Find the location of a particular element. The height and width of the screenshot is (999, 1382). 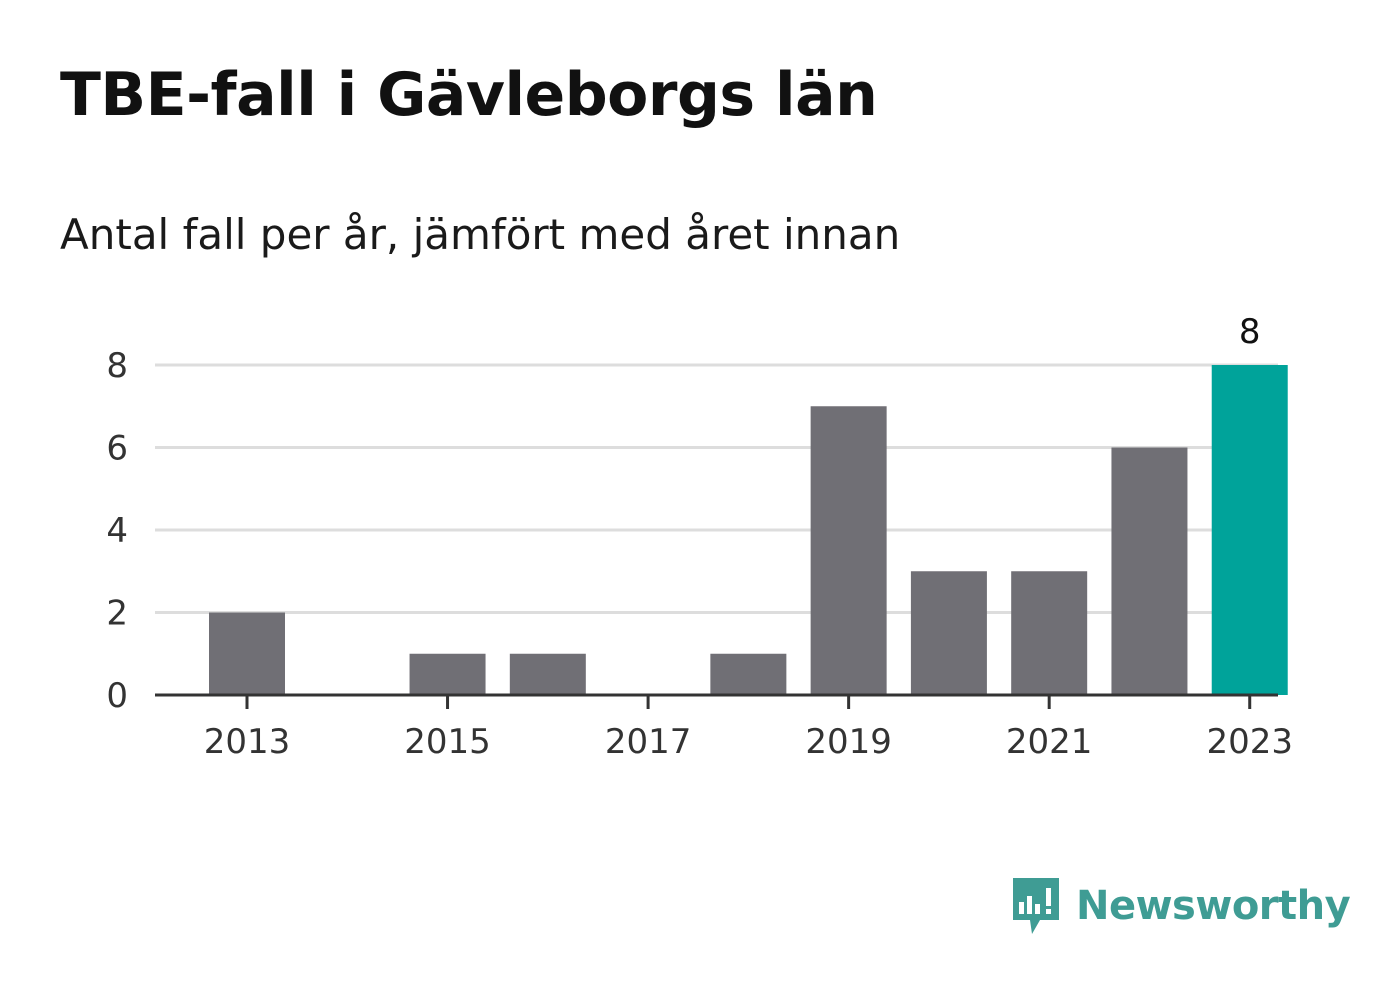

x-tick-label: 2017 is located at coordinates (648, 742).